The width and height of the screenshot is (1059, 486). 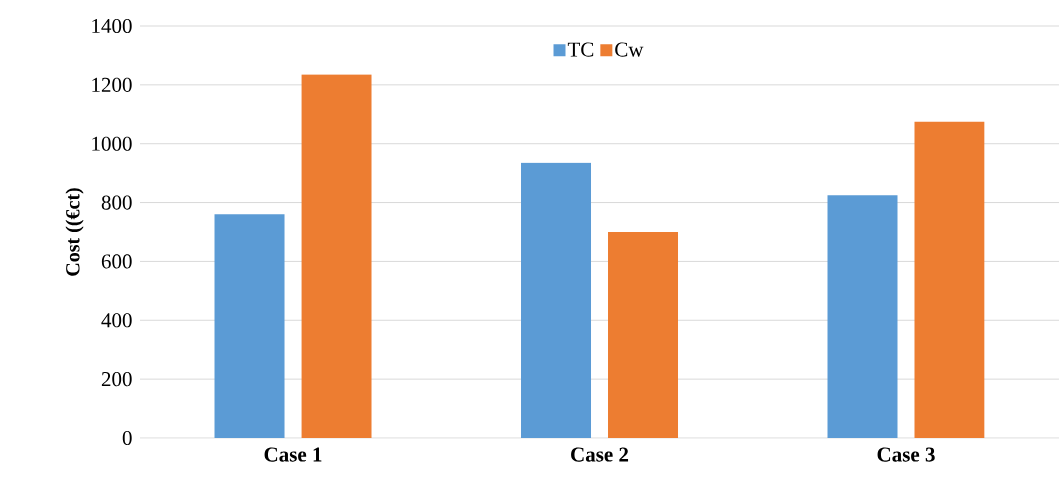 I want to click on y-tick-label: 400, so click(x=116, y=320).